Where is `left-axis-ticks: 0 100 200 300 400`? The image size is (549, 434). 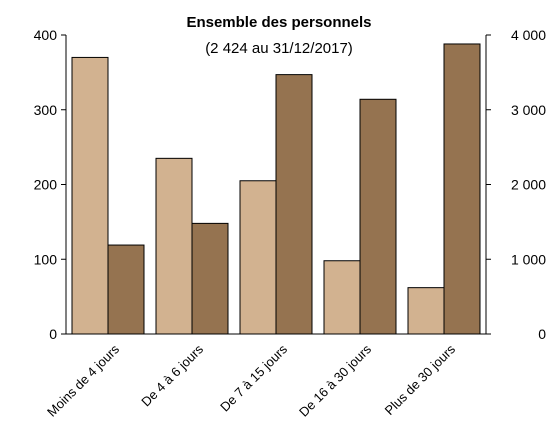
left-axis-ticks: 0 100 200 300 400 is located at coordinates (50, 184).